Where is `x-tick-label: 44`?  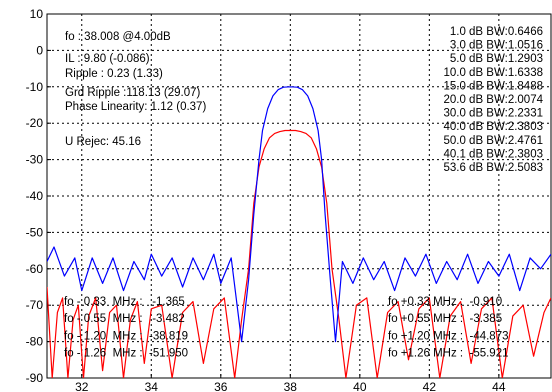 x-tick-label: 44 is located at coordinates (499, 386).